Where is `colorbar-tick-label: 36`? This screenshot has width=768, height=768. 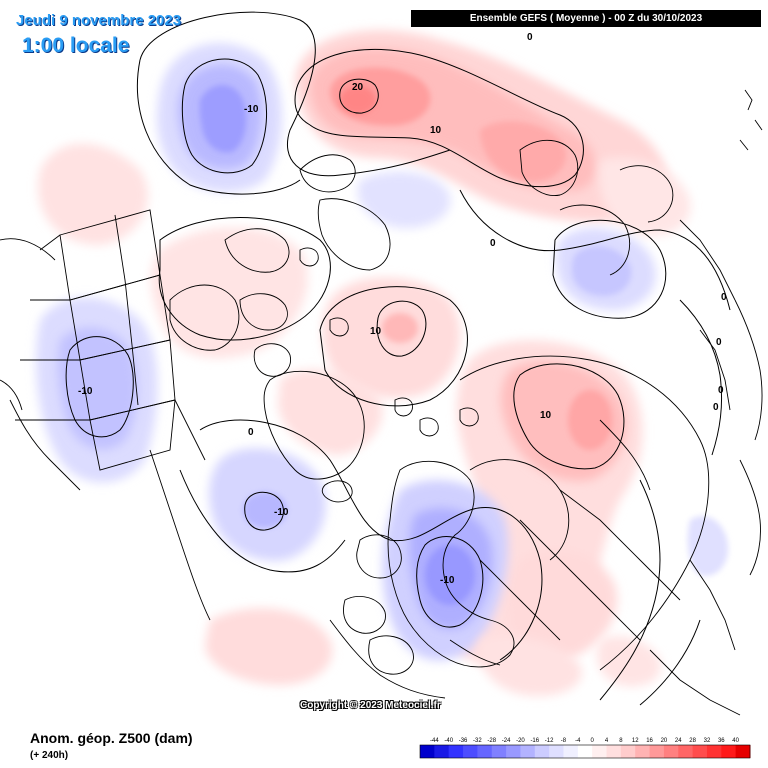 colorbar-tick-label: 36 is located at coordinates (721, 741).